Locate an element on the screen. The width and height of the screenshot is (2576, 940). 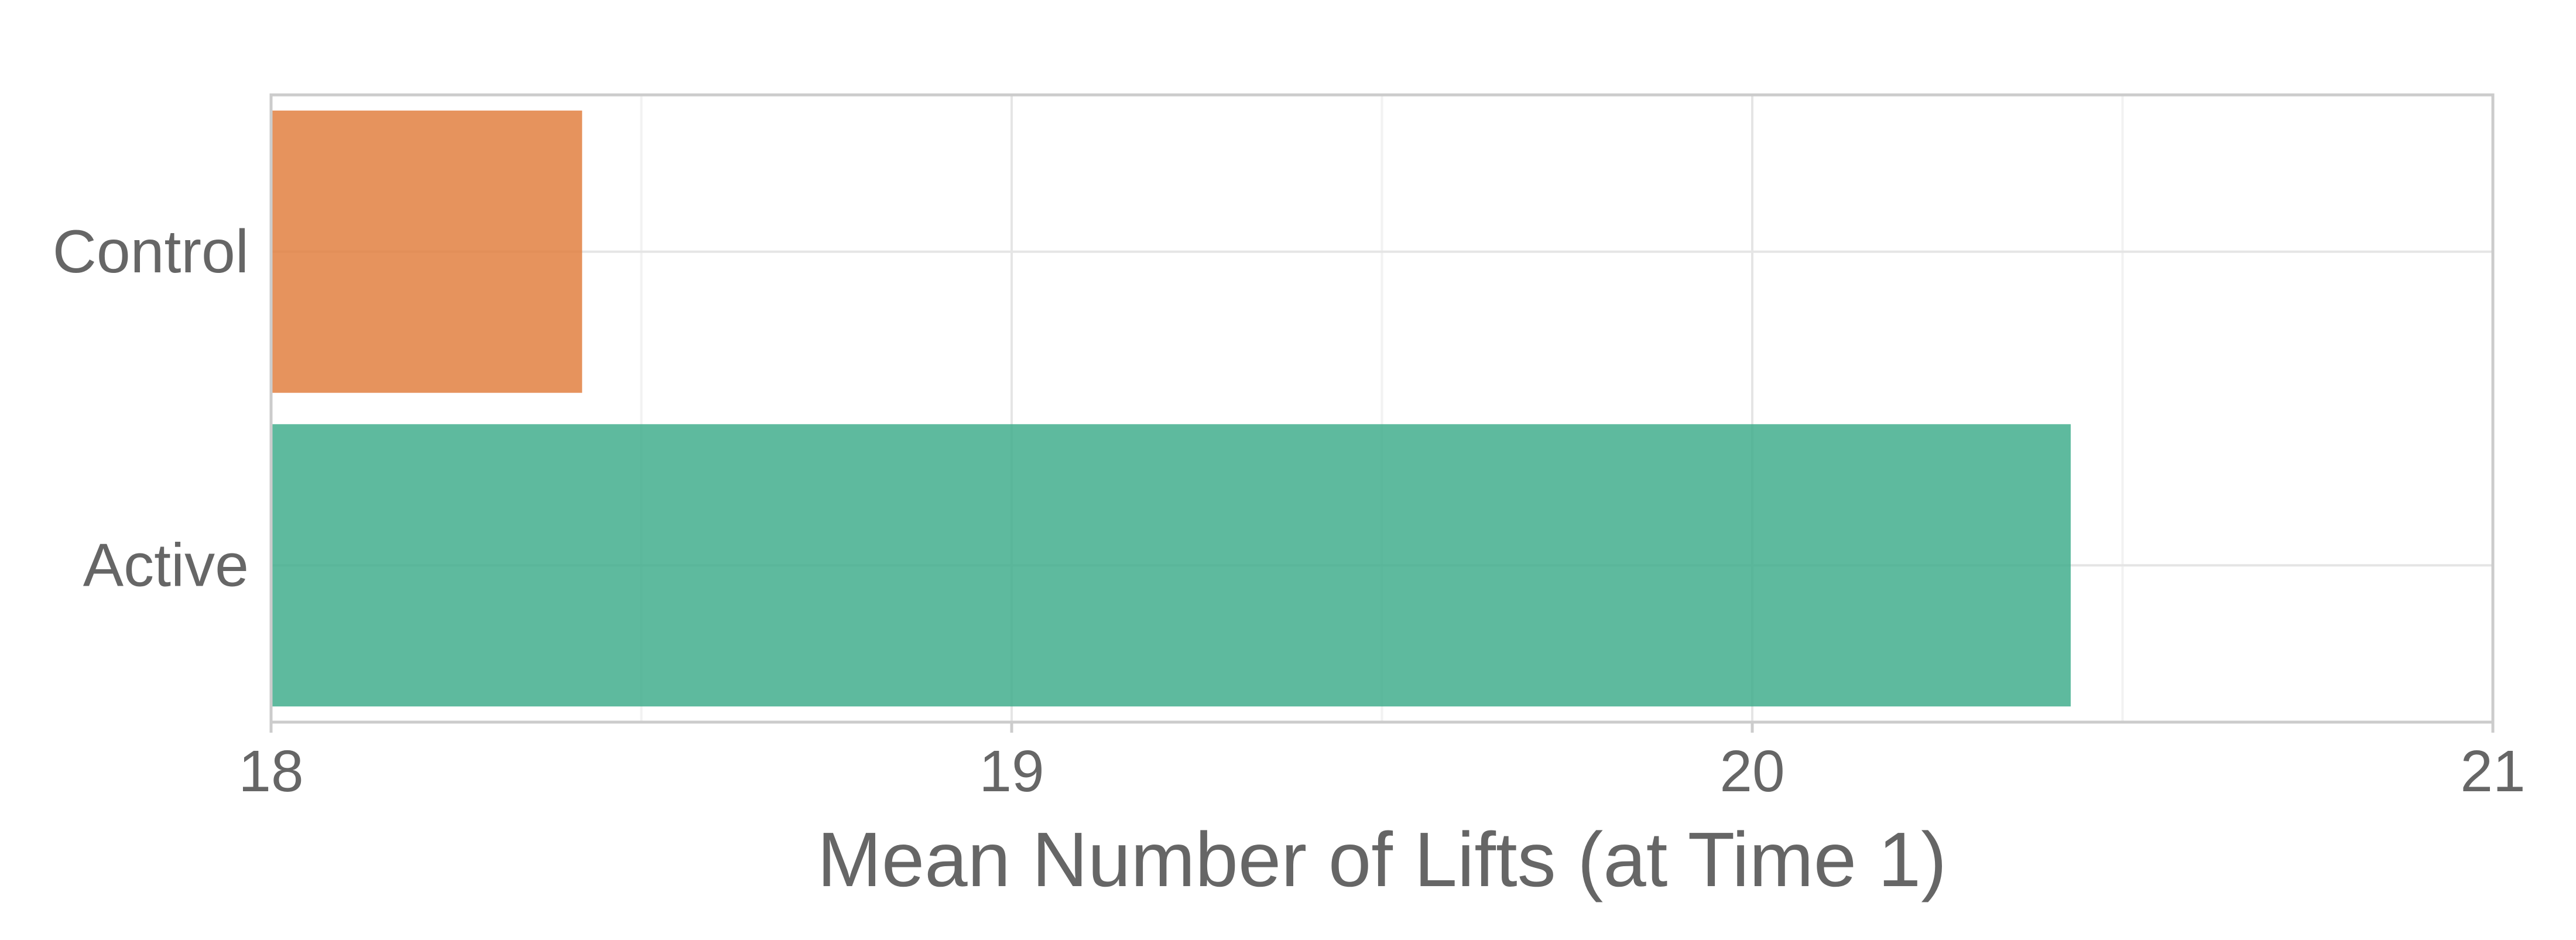
y-tick-label-active: Active is located at coordinates (166, 565).